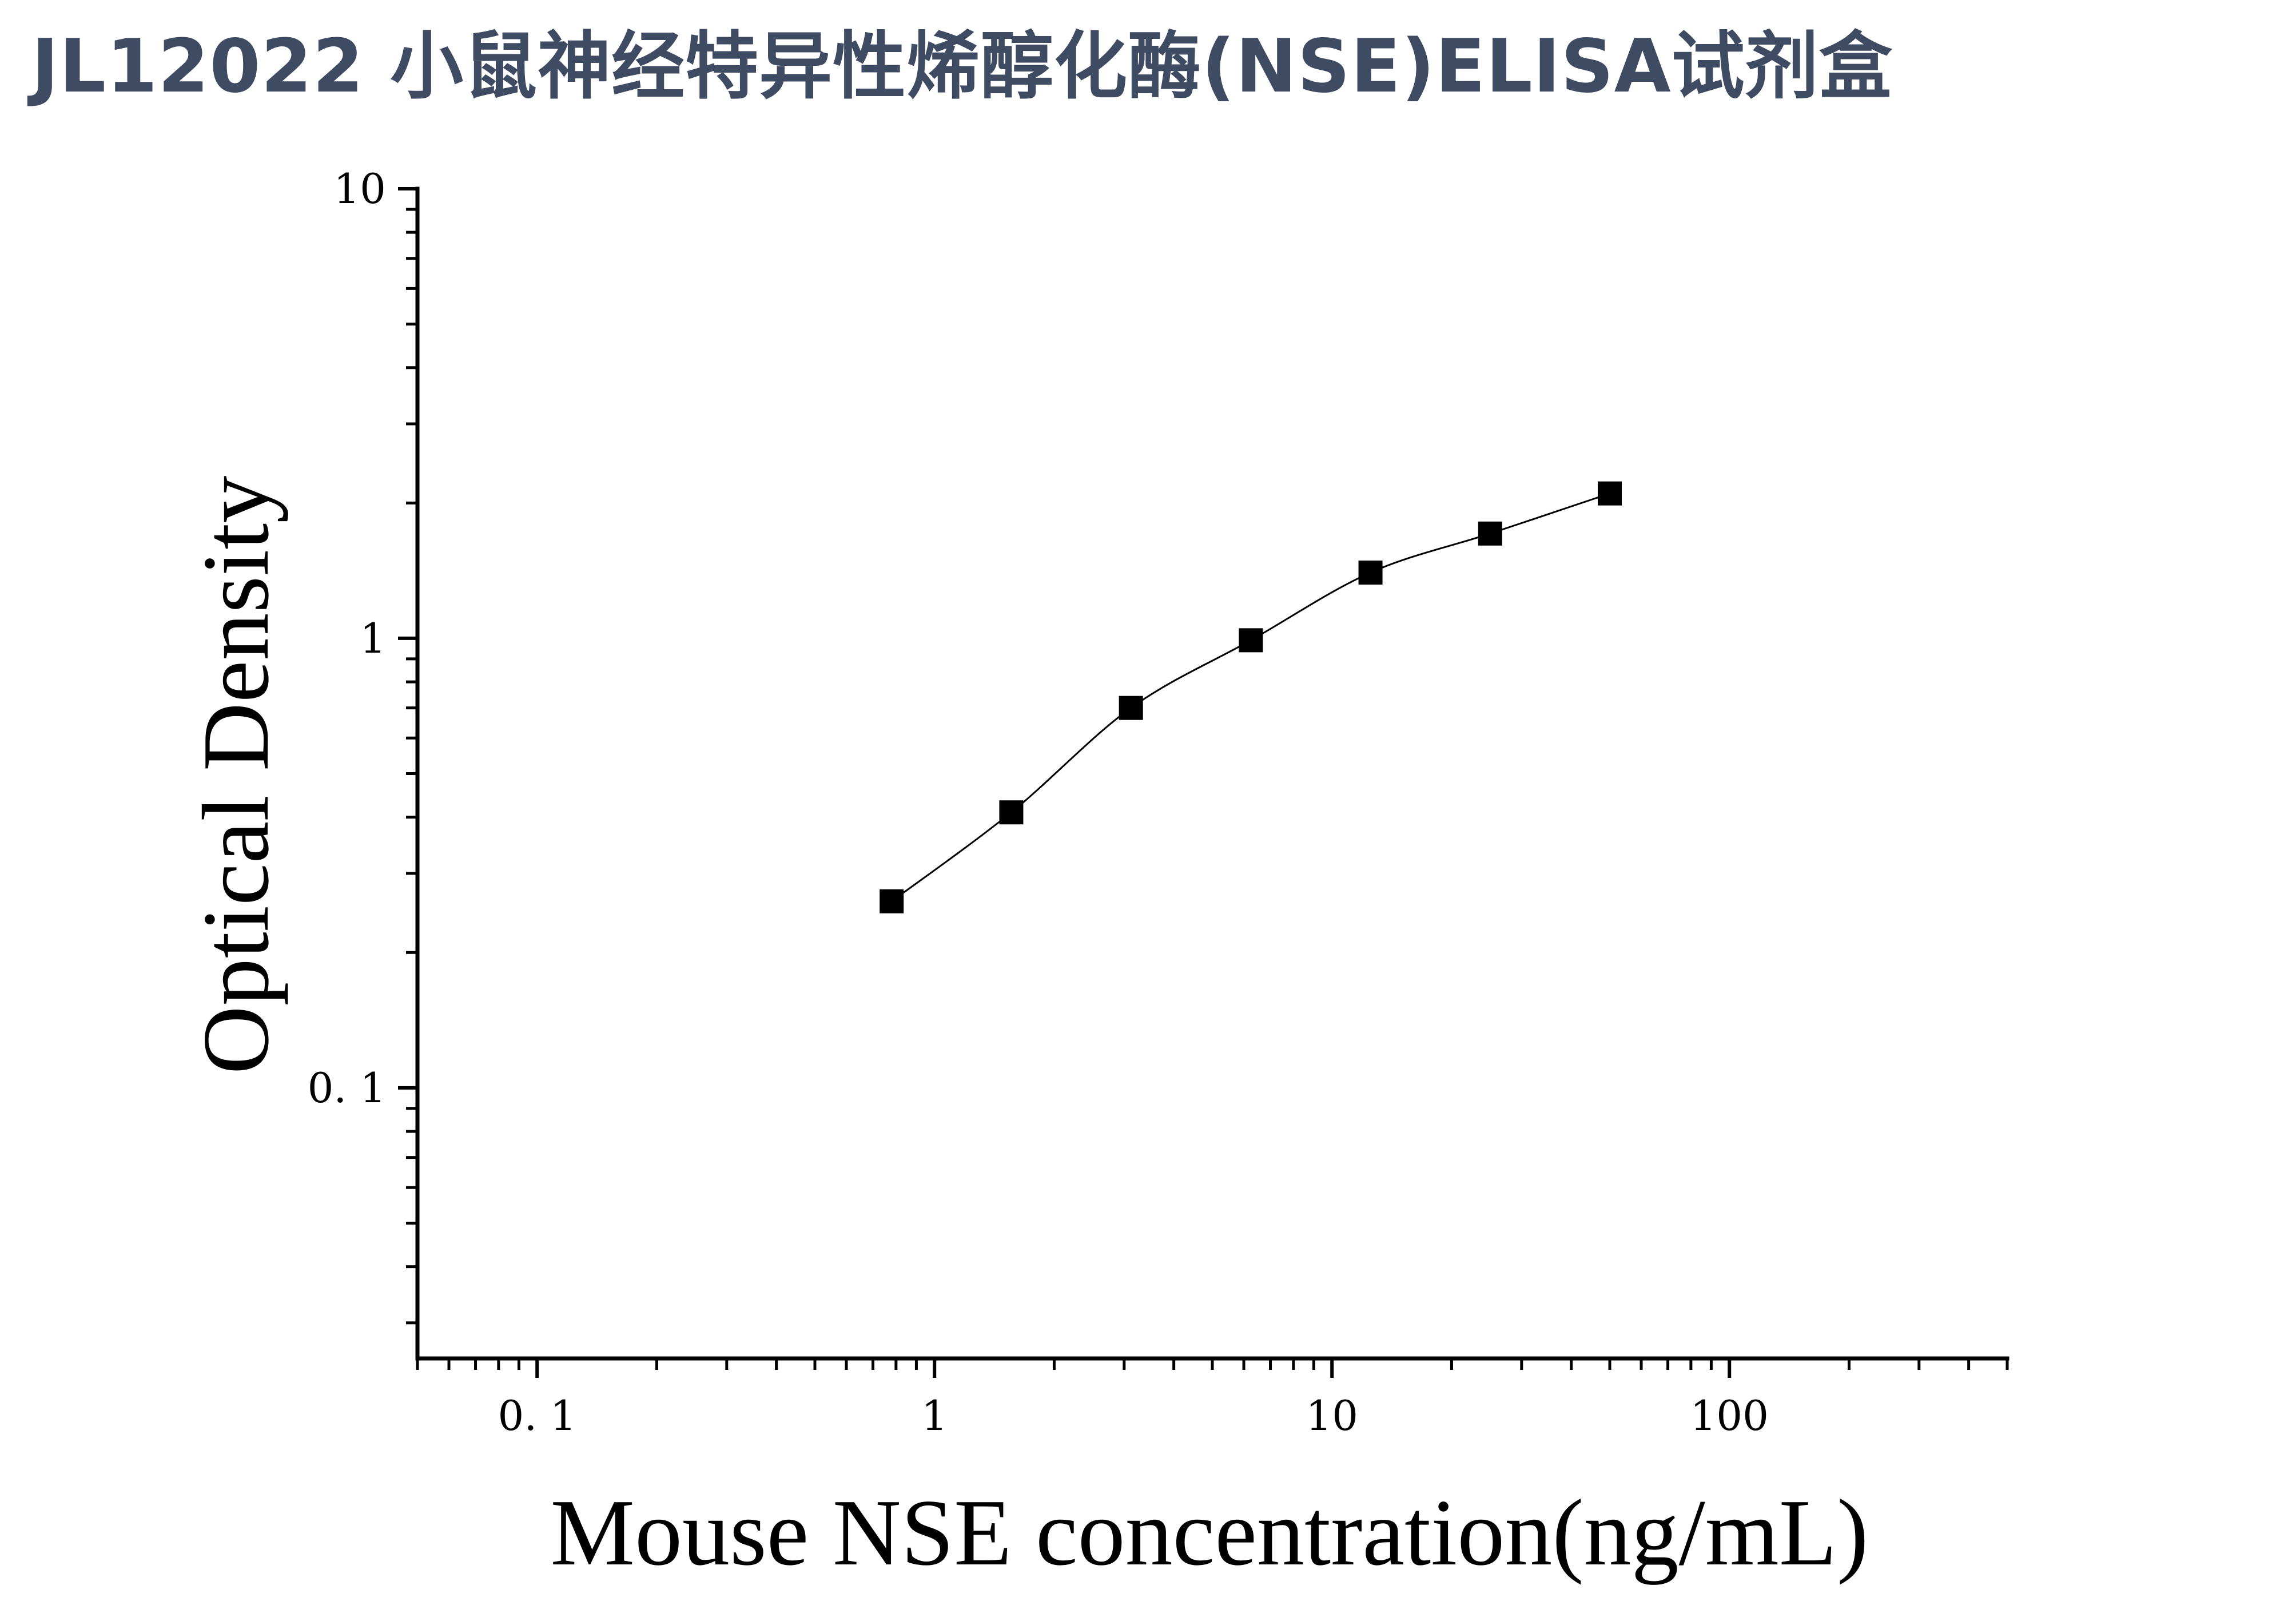  I want to click on y-tick-label: 1, so click(373, 638).